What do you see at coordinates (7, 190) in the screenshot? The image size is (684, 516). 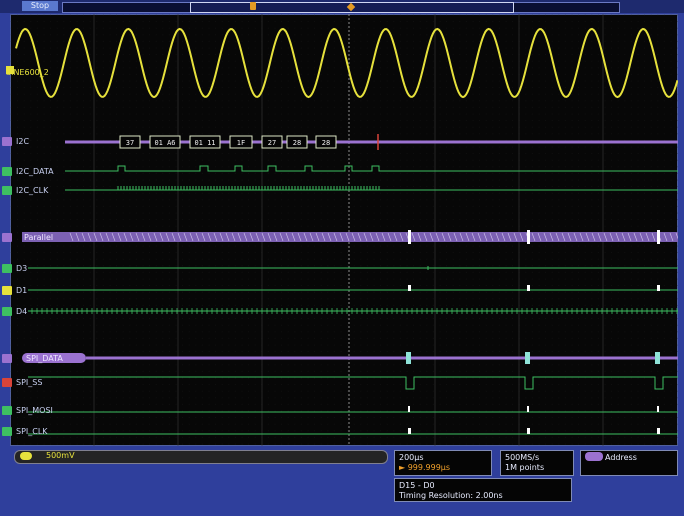 I see `i2c-clk-marker-icon` at bounding box center [7, 190].